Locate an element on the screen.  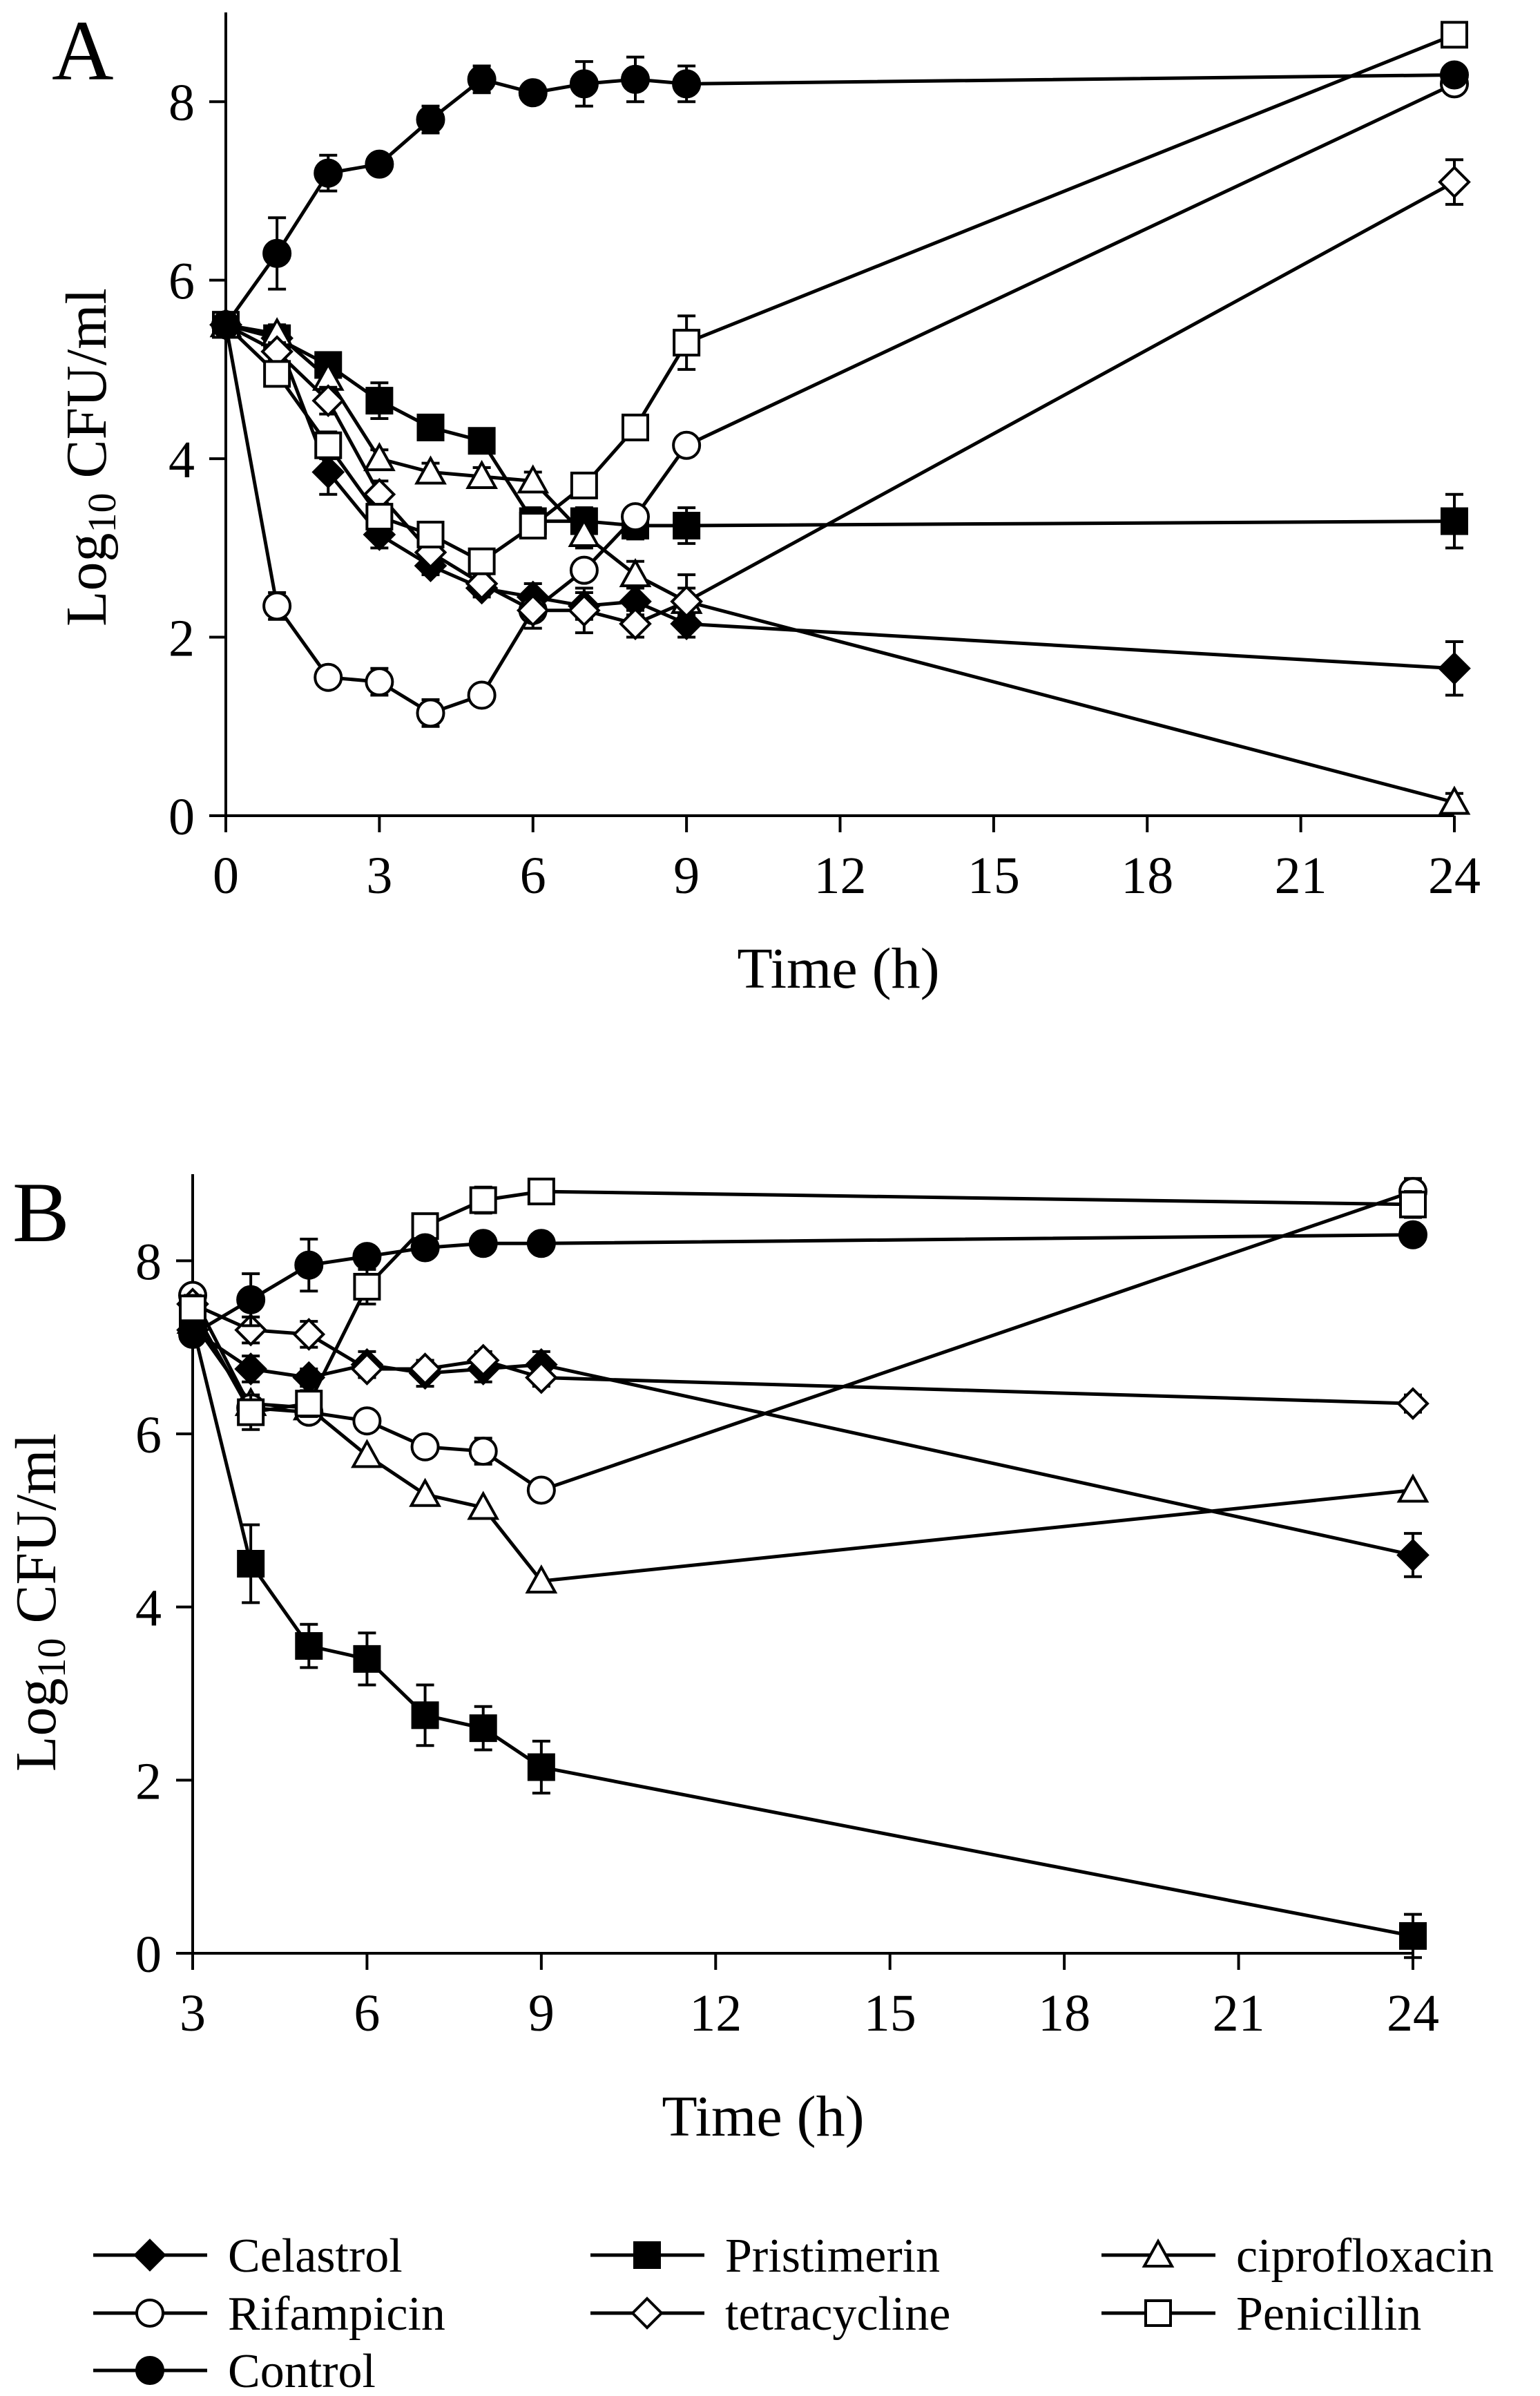
panel-a-y-tick-label: 8 is located at coordinates (182, 103).